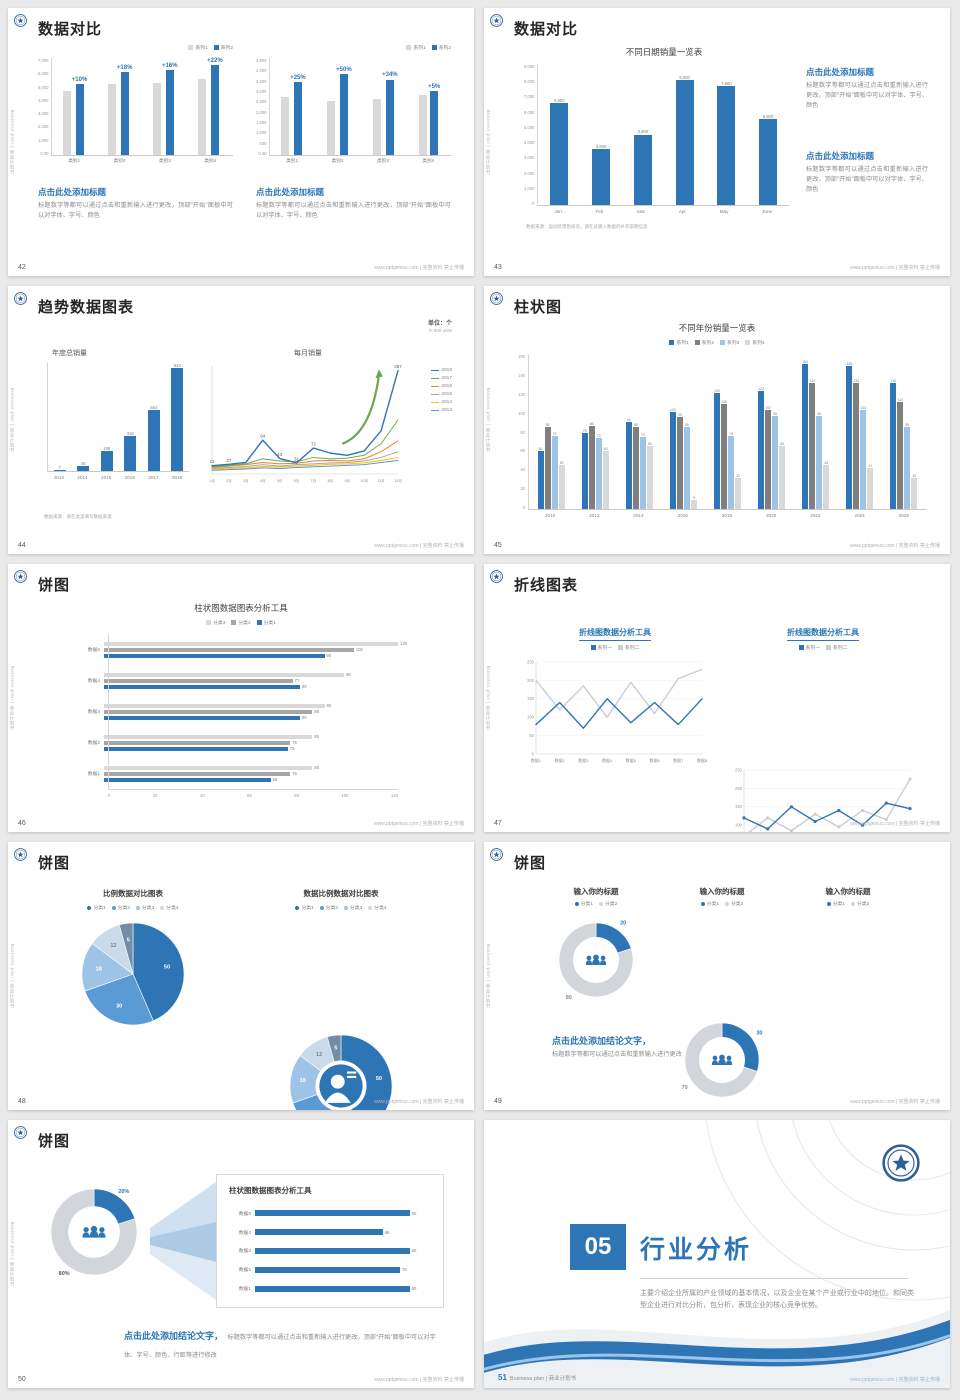 This screenshot has width=960, height=1400. What do you see at coordinates (331, 480) in the screenshot?
I see `axis-tick: 8月` at bounding box center [331, 480].